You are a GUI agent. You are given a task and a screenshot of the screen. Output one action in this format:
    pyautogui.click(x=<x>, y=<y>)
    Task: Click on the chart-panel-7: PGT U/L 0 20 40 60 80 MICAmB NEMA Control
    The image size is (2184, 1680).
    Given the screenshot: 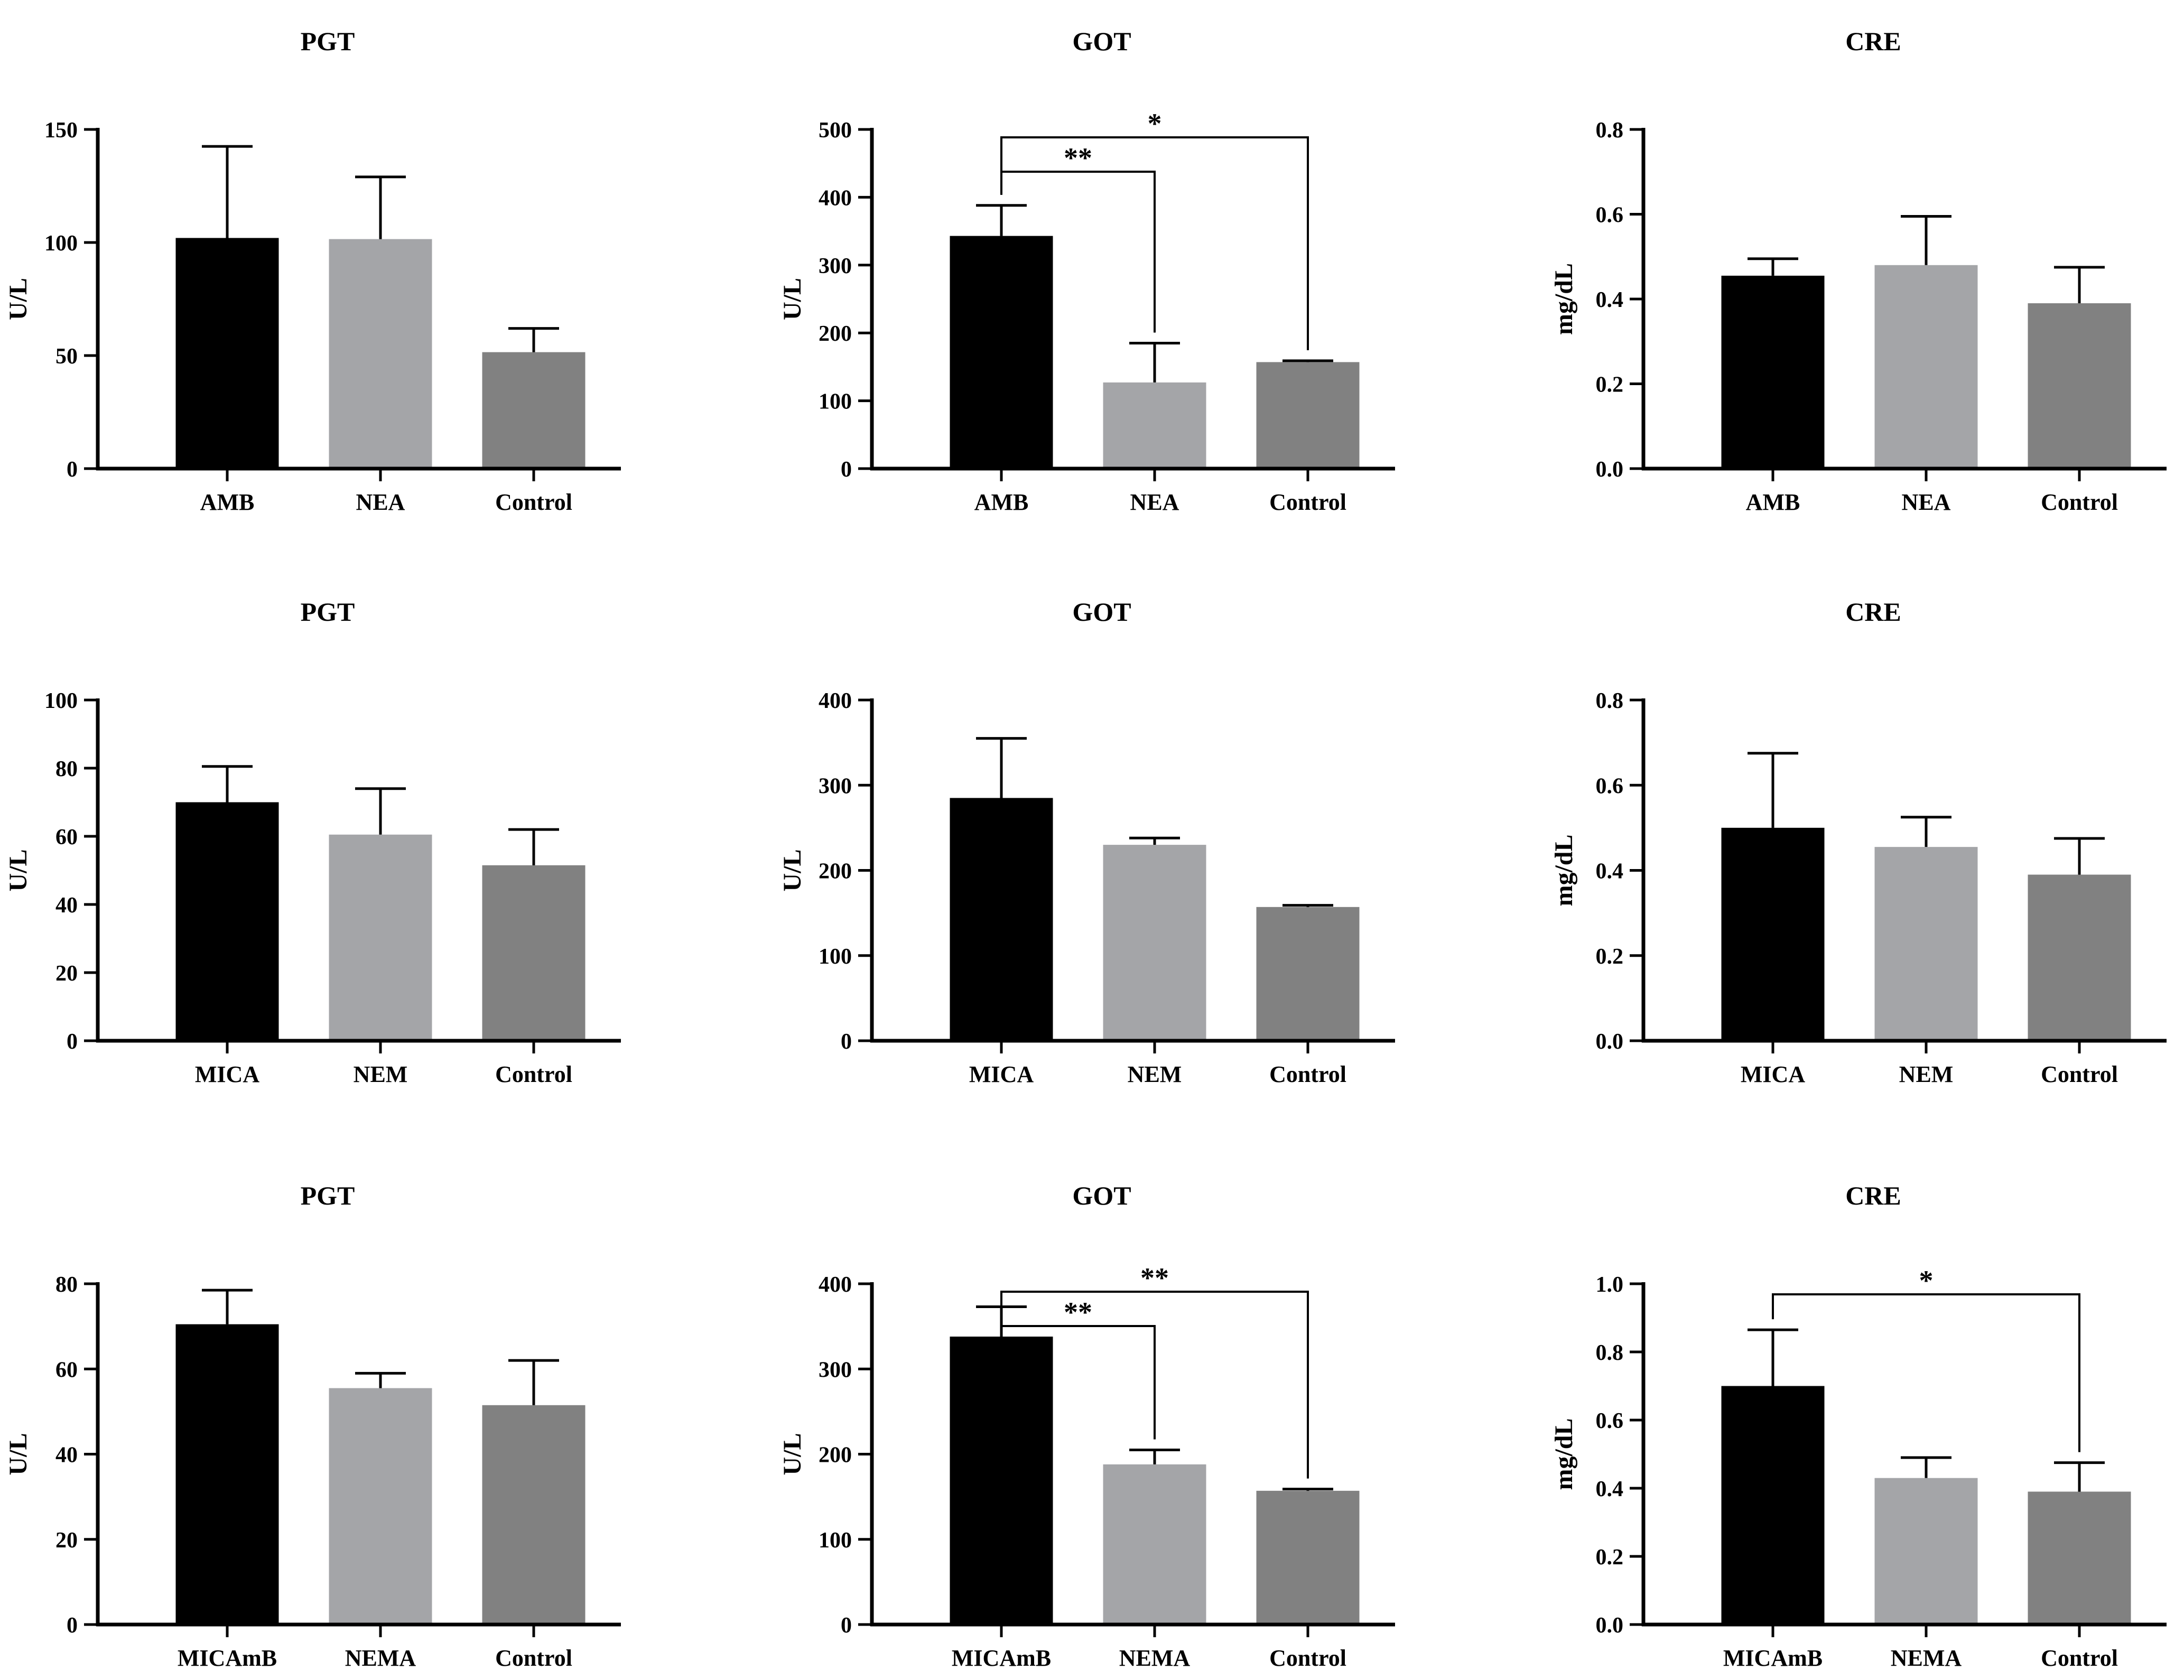 What is the action you would take?
    pyautogui.click(x=312, y=1426)
    